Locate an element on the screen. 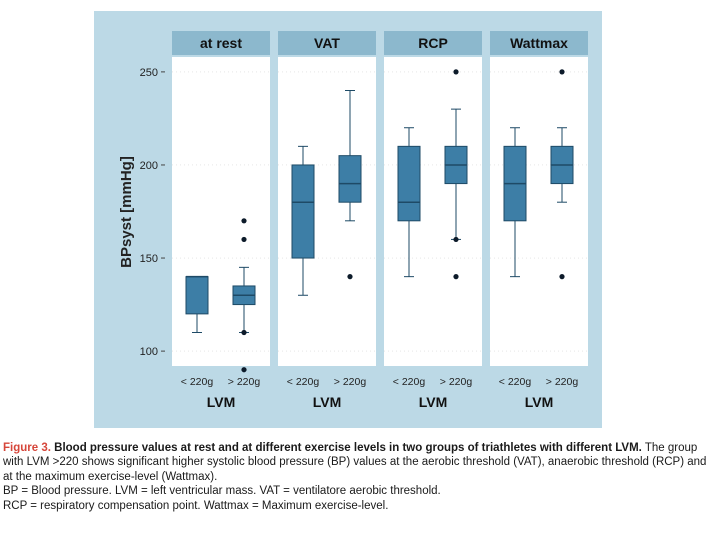  y-tick-label: 100 is located at coordinates (149, 352).